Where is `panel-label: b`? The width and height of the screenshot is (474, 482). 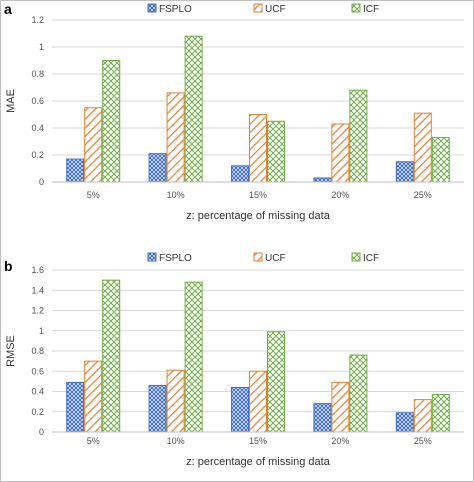
panel-label: b is located at coordinates (8, 266).